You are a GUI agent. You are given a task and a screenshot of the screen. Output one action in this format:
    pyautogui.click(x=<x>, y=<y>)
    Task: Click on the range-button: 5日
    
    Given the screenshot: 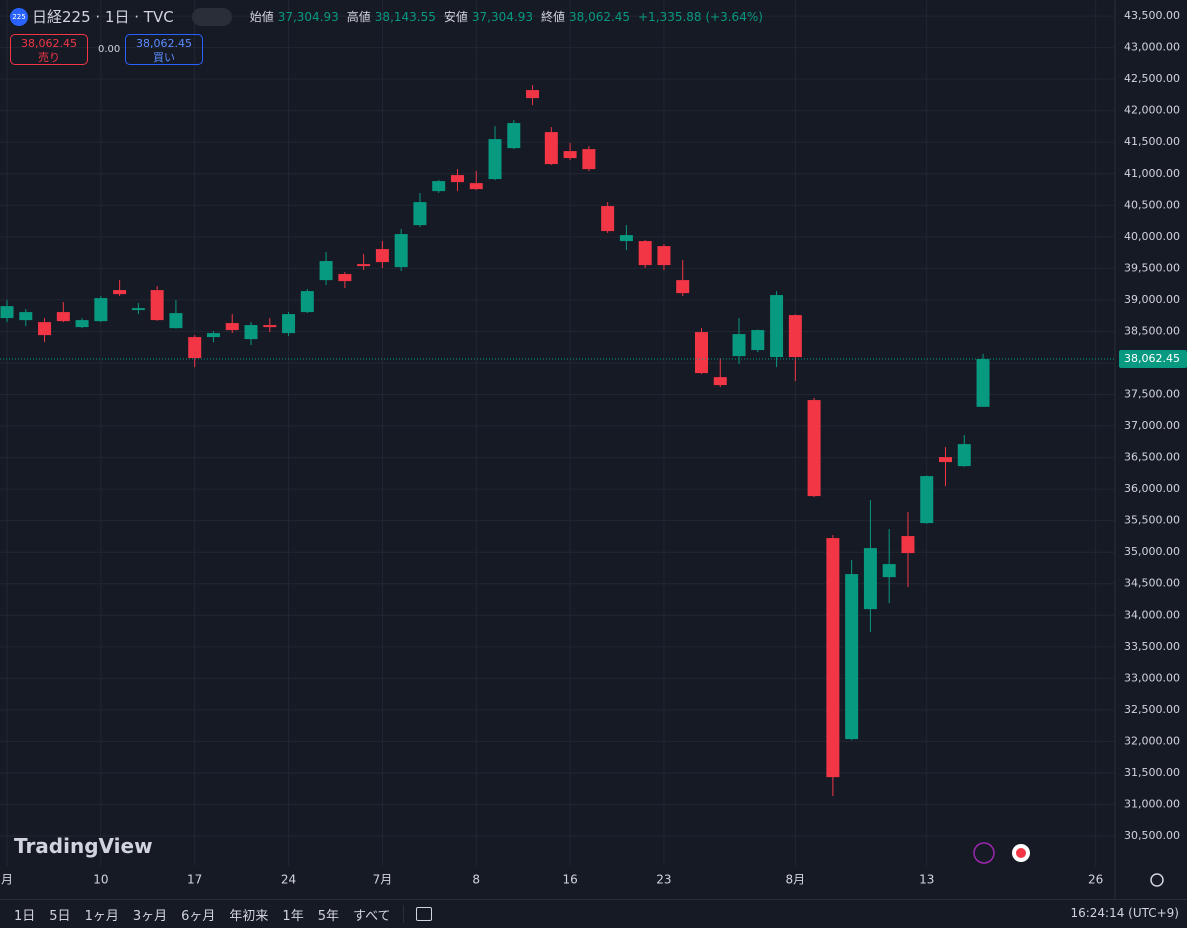 What is the action you would take?
    pyautogui.click(x=60, y=916)
    